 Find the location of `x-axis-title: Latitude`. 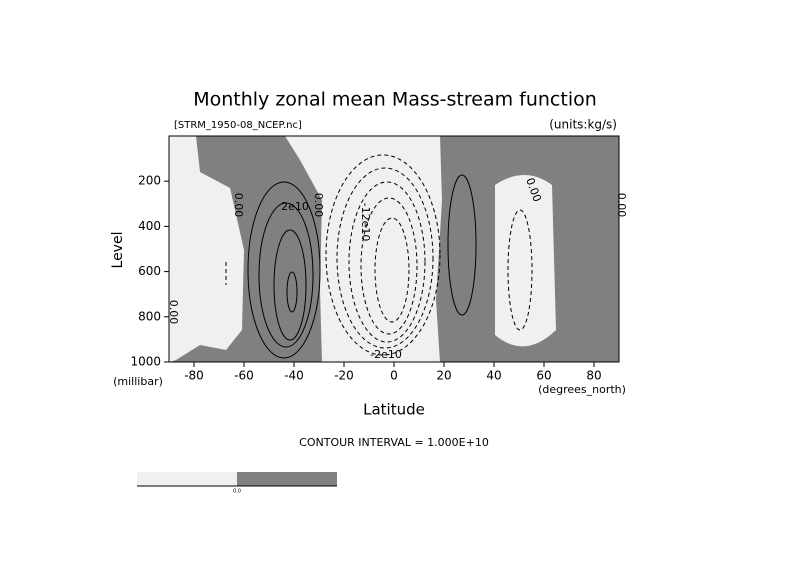

x-axis-title: Latitude is located at coordinates (394, 410).